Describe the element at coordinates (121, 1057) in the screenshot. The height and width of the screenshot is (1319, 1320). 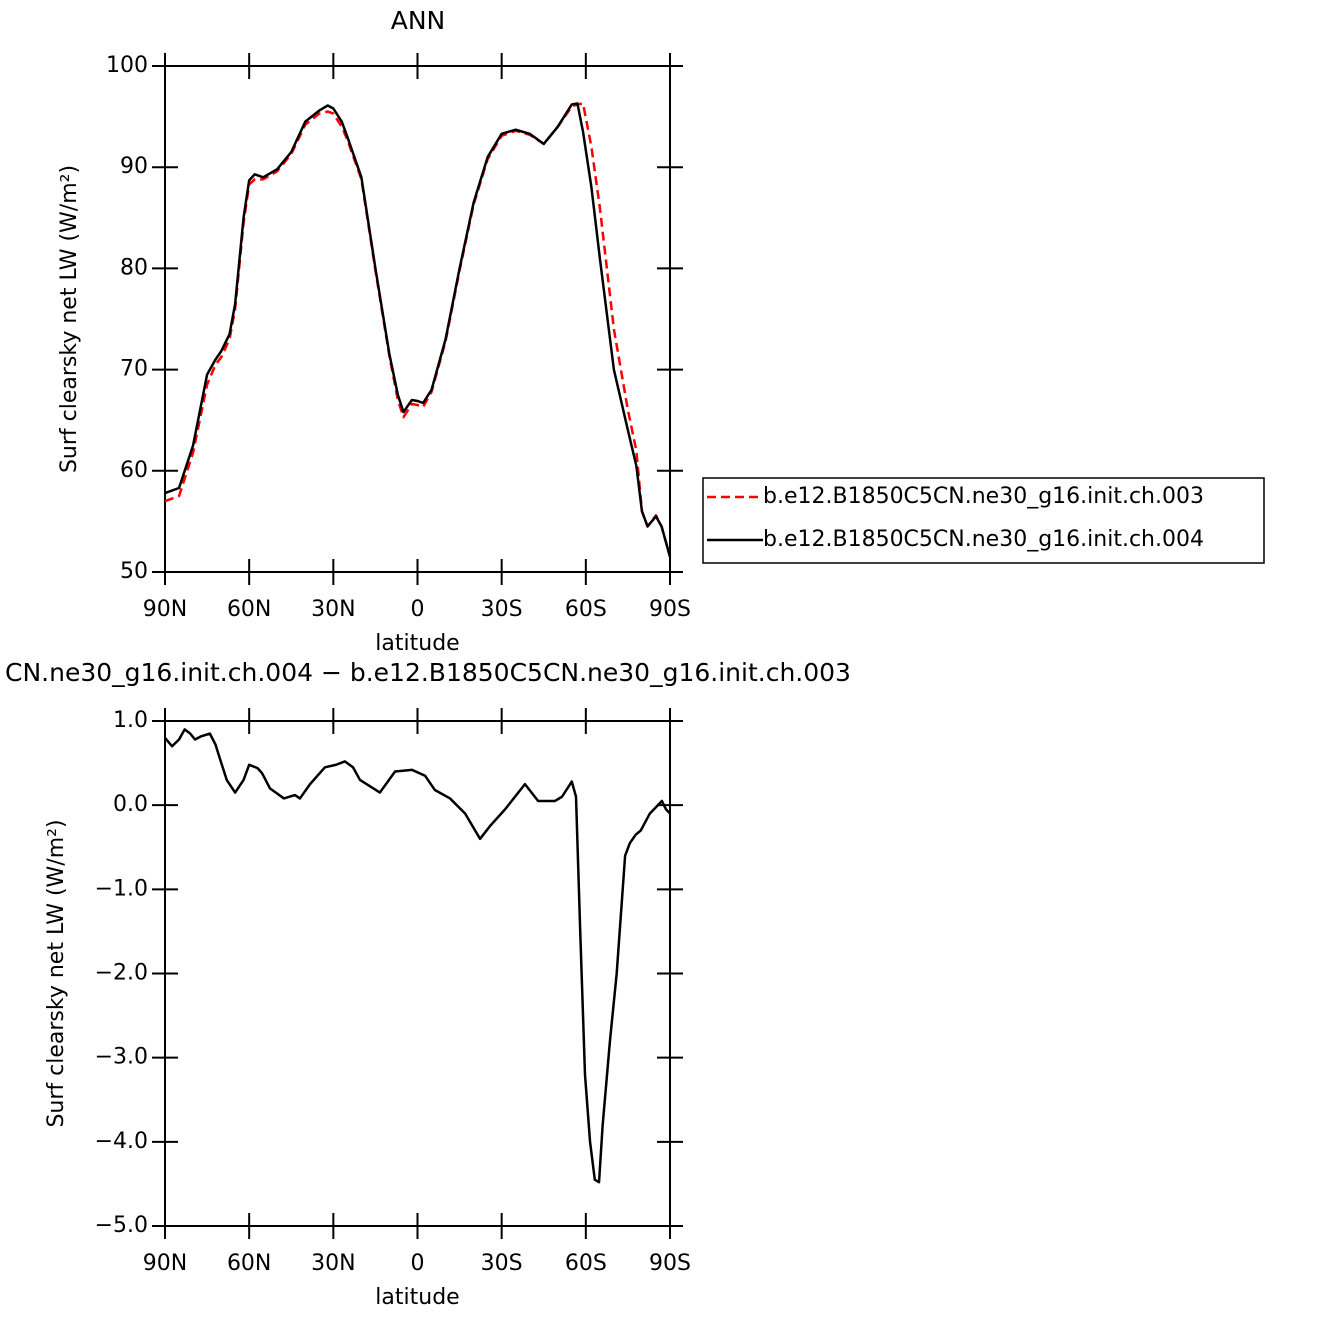
I see `y-tick-label: −3.0` at that location.